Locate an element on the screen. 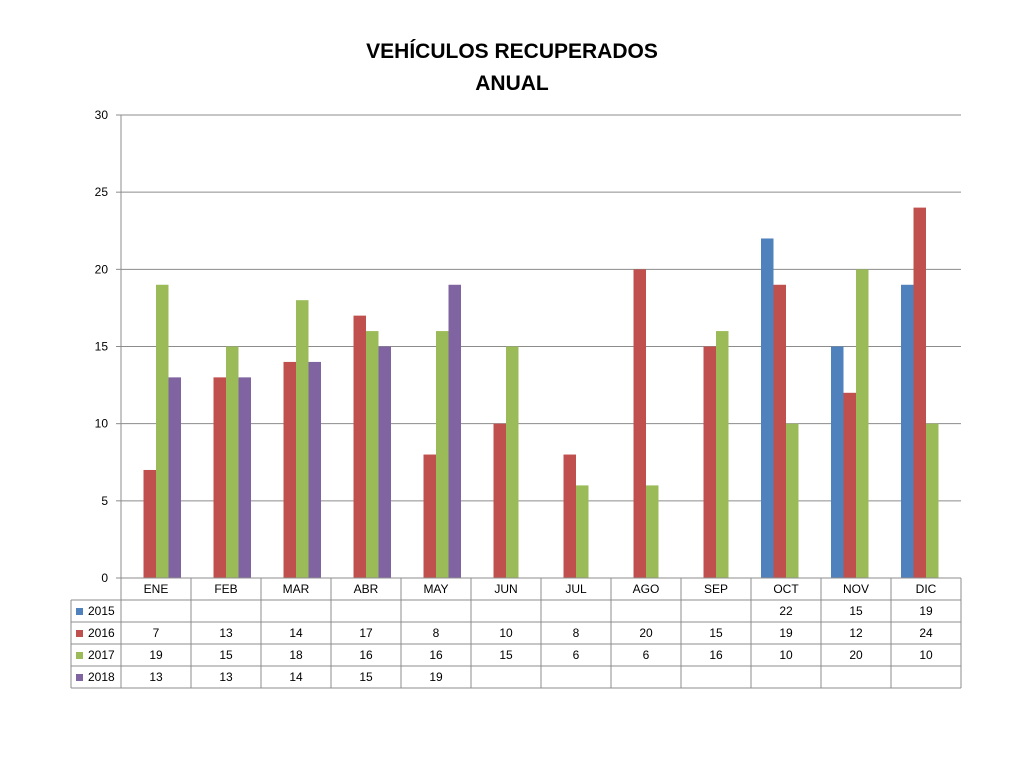  legend-label: 2016 is located at coordinates (101, 633).